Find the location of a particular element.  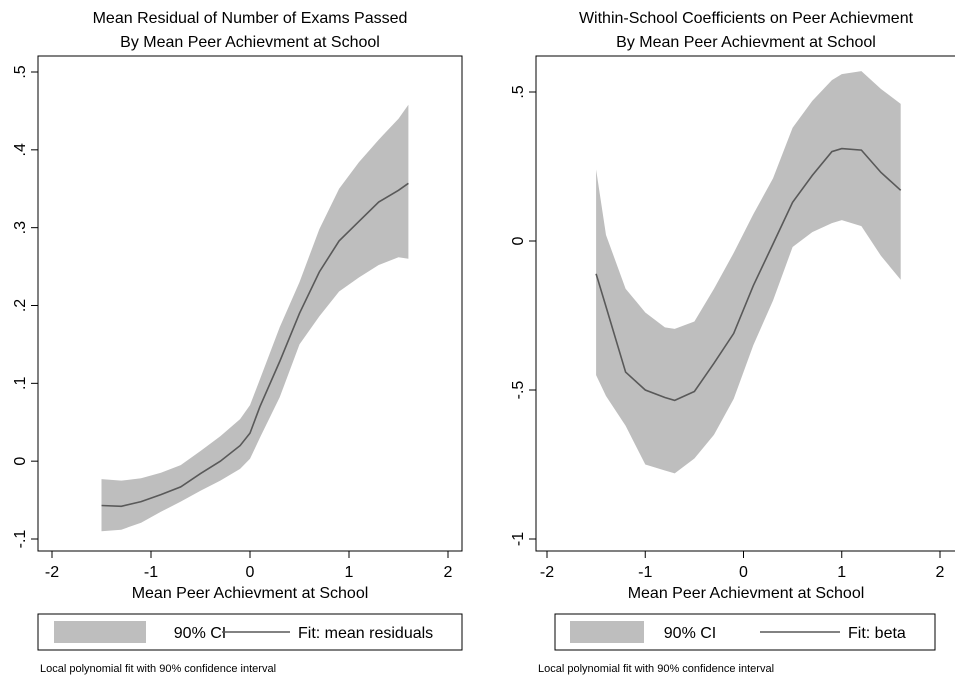

y-tick-label: -.5 is located at coordinates (518, 390).